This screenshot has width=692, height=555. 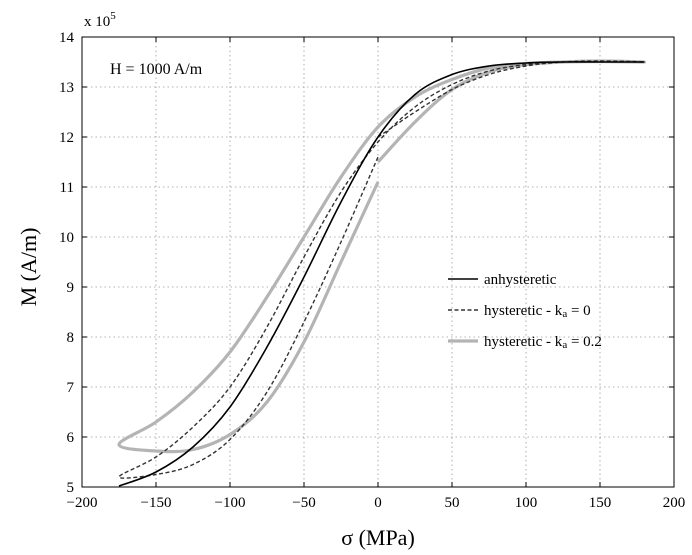 I want to click on y-axis-multiplier: x 105, so click(x=100, y=20).